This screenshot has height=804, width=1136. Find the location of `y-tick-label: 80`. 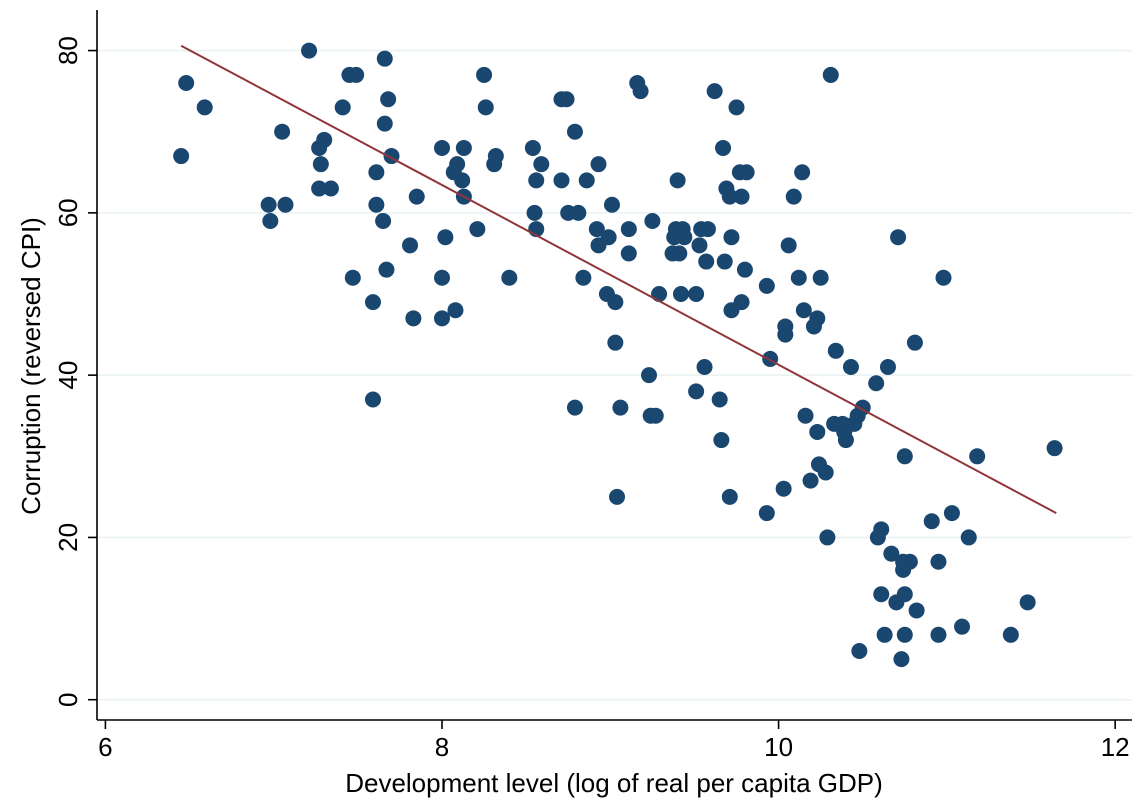

y-tick-label: 80 is located at coordinates (68, 50).